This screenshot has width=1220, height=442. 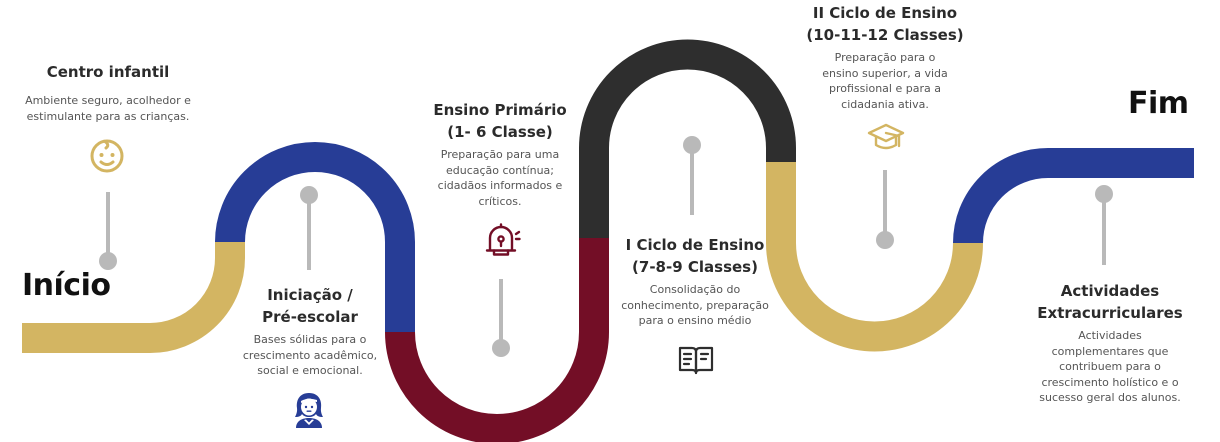 What do you see at coordinates (1110, 382) in the screenshot?
I see `stage-6-desc-line-4: crescimento holístico e o` at bounding box center [1110, 382].